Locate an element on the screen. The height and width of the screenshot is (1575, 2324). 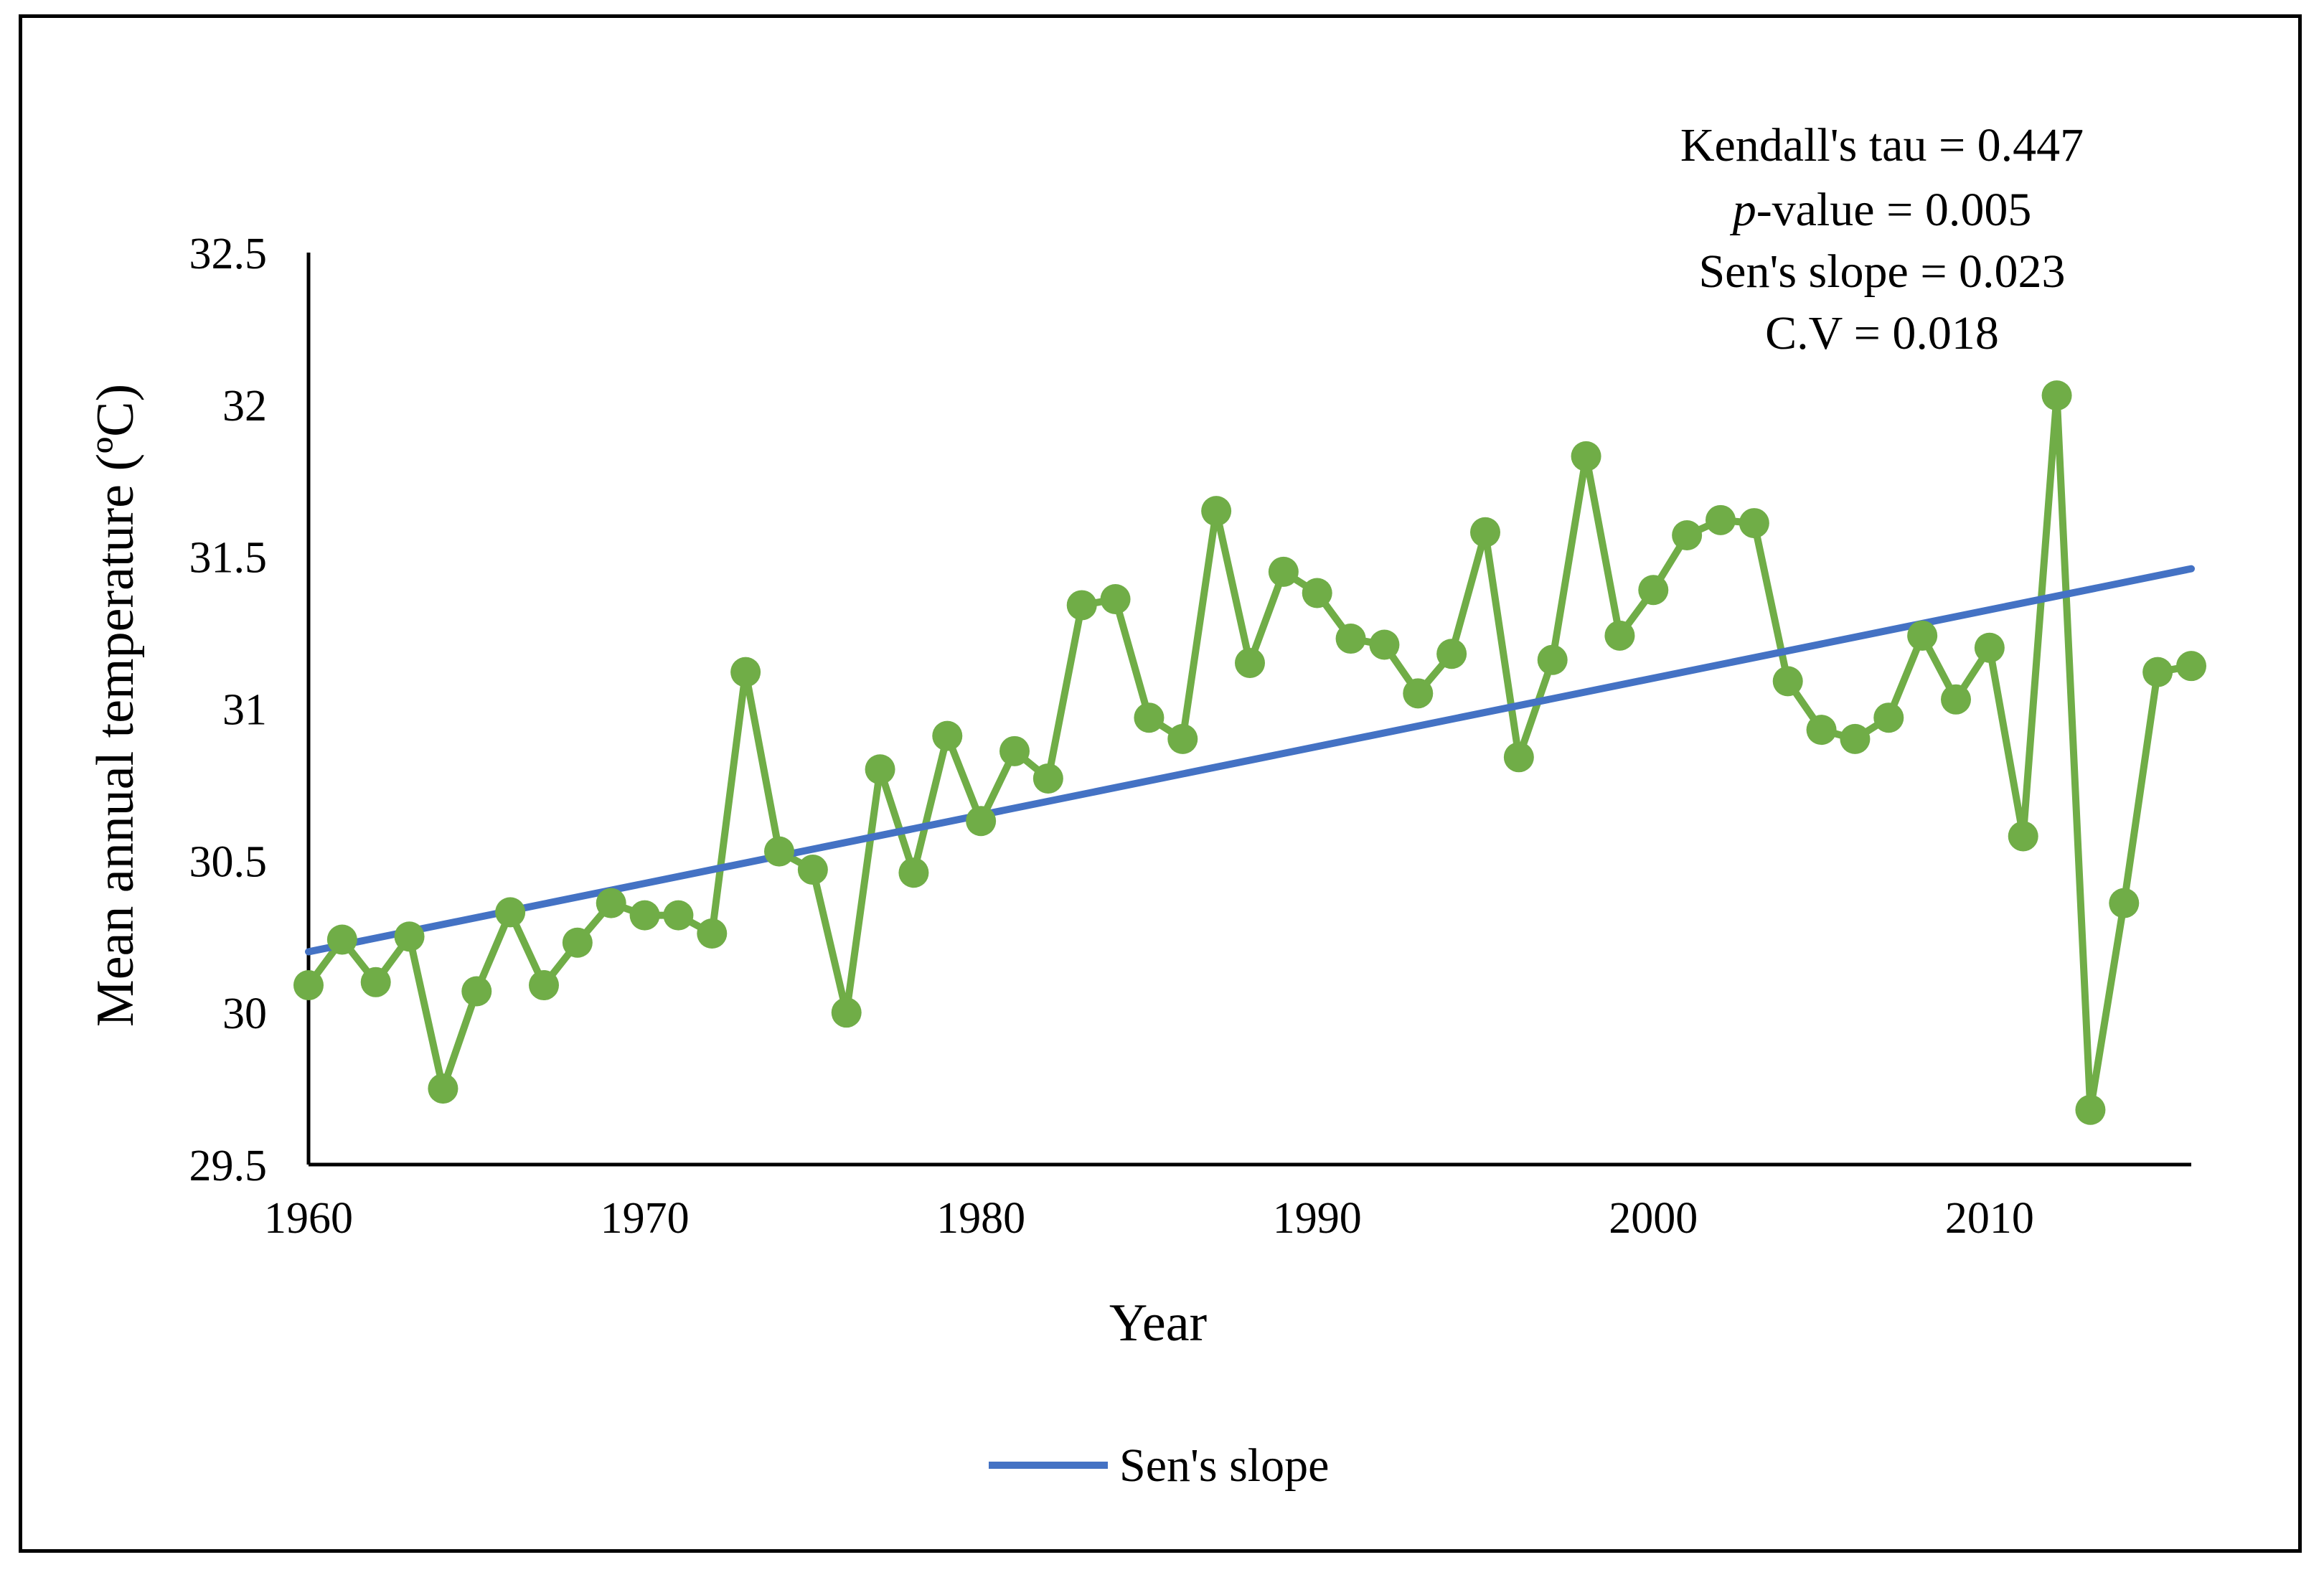
p-italic: p is located at coordinates (1743, 210).